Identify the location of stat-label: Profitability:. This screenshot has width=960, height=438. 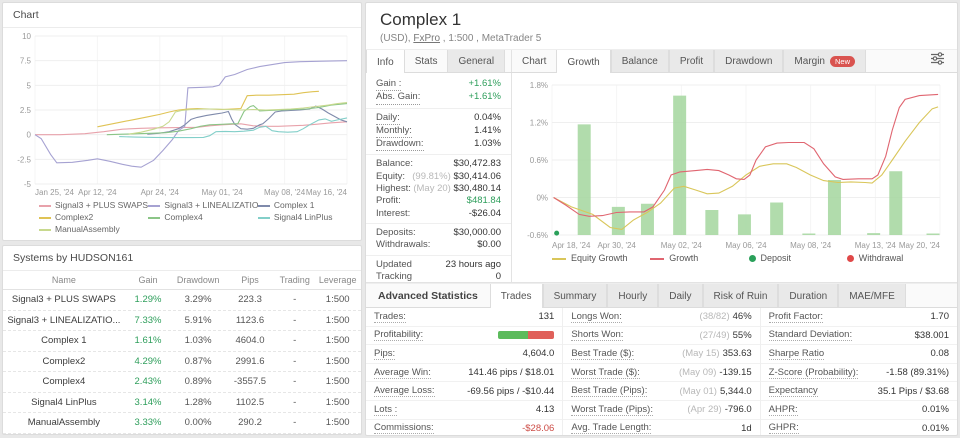
(399, 335).